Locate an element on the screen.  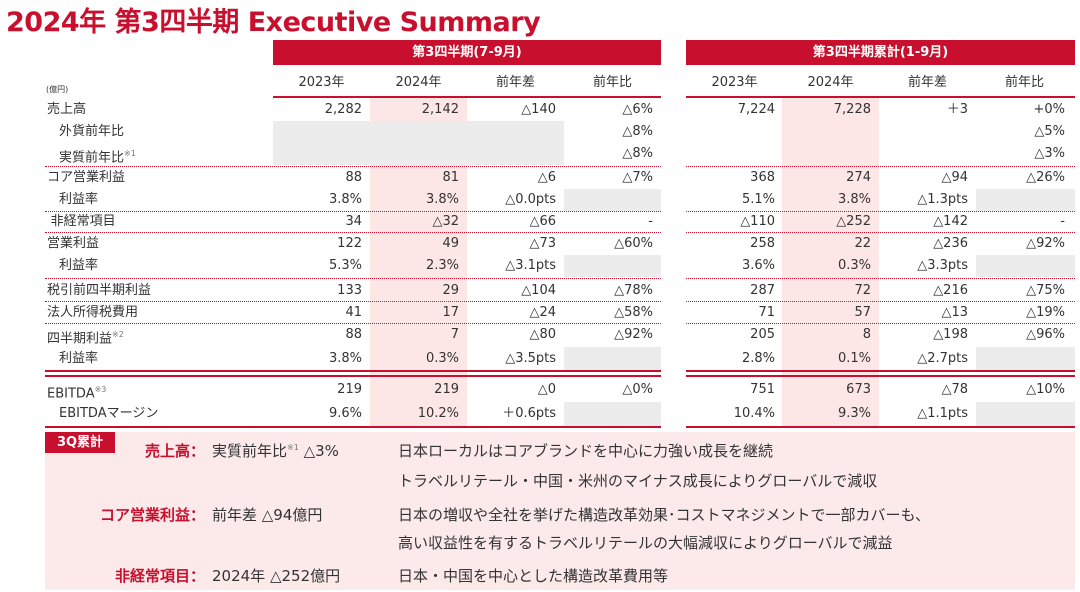
q3-cell: △80 is located at coordinates (542, 334).